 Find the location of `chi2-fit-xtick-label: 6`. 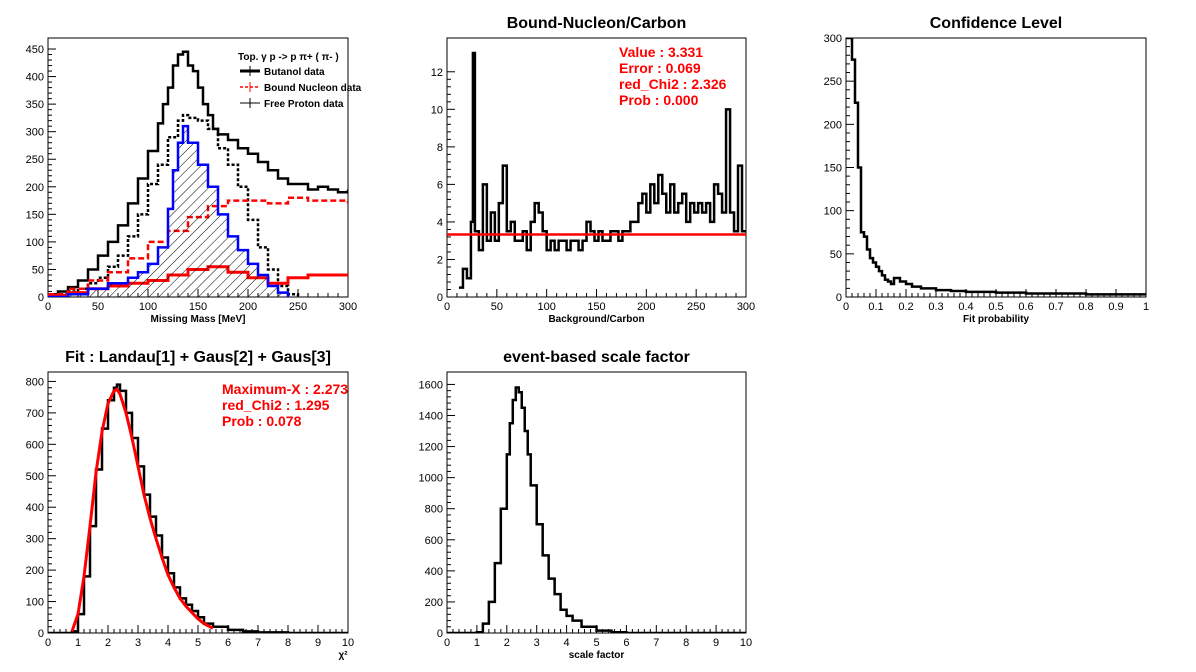

chi2-fit-xtick-label: 6 is located at coordinates (228, 643).